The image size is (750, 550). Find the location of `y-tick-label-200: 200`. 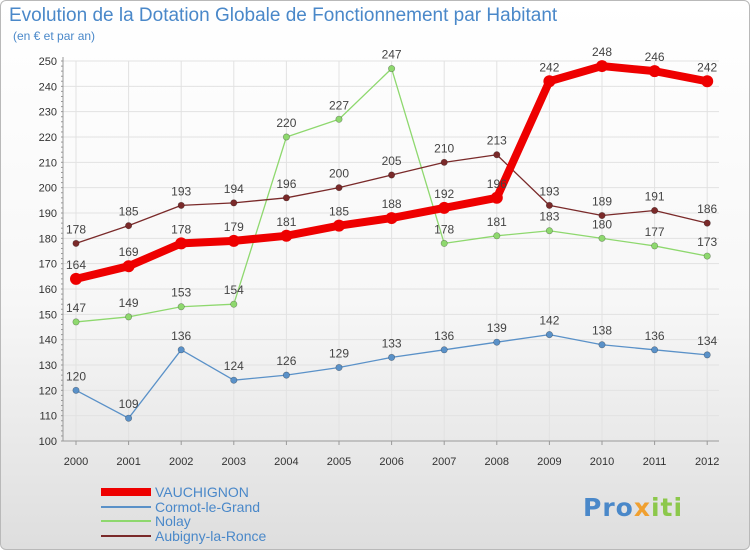

y-tick-label-200: 200 is located at coordinates (48, 189).